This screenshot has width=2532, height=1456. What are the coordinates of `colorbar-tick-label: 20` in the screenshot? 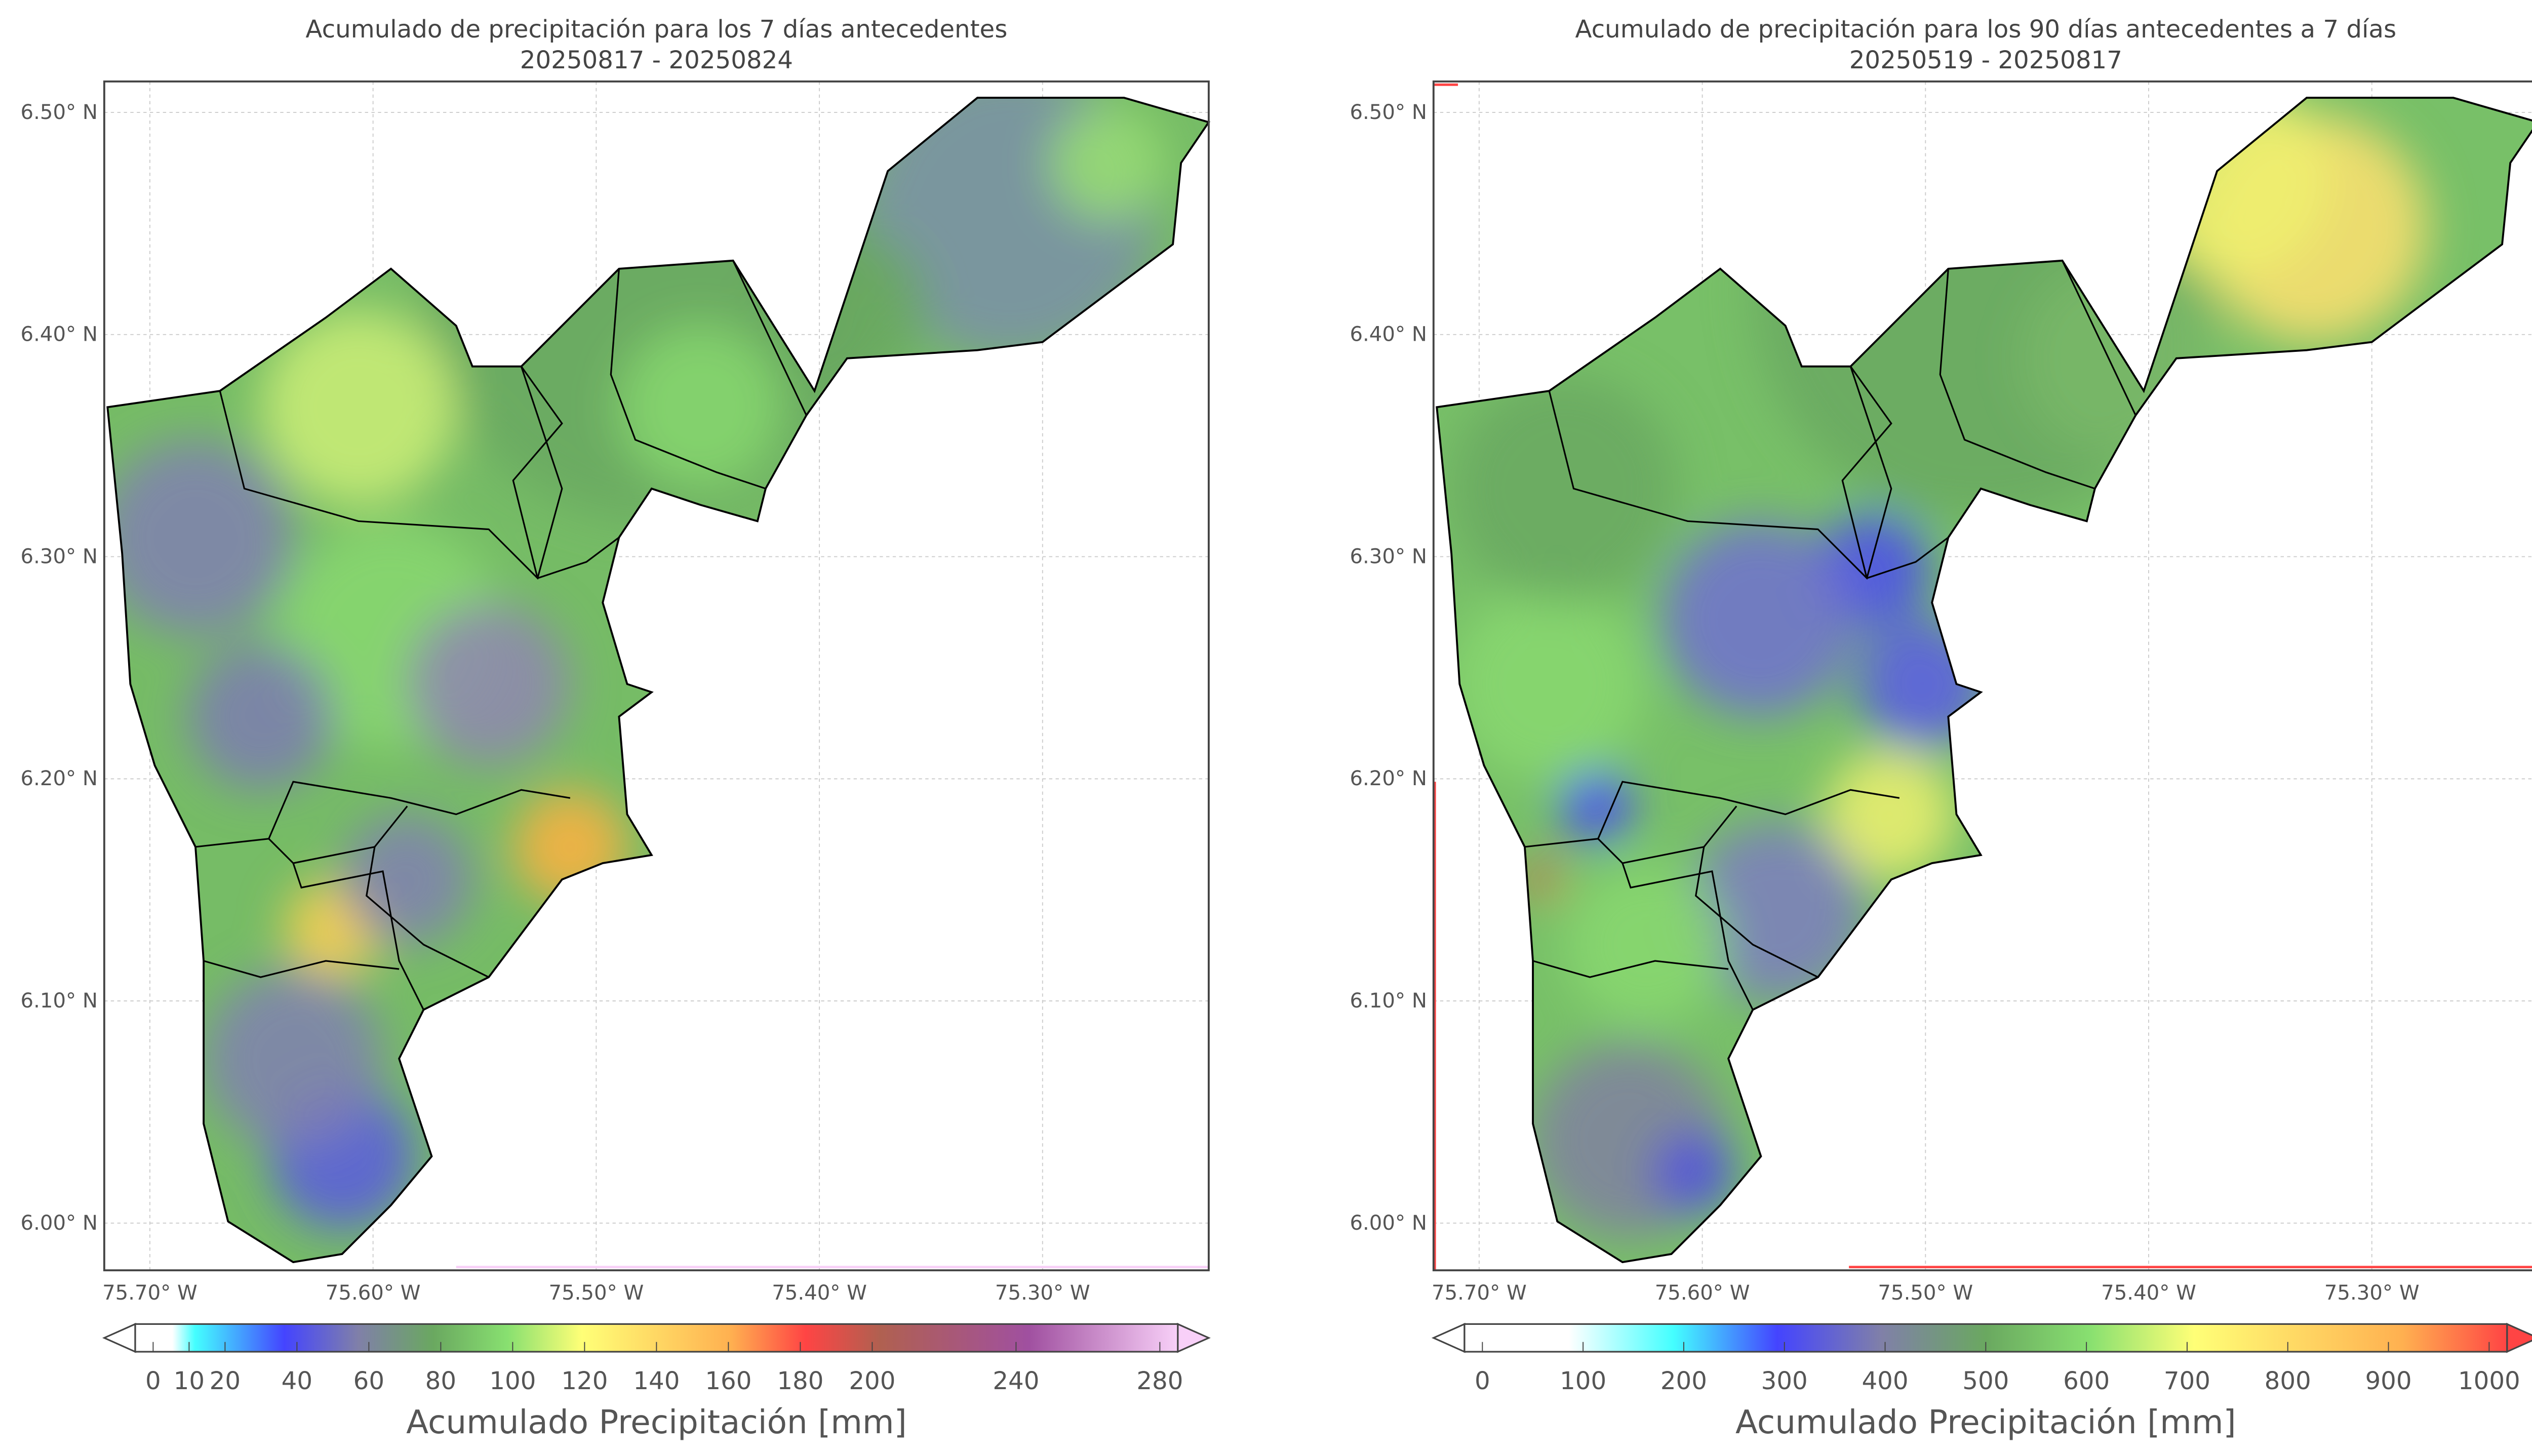 It's located at (225, 1381).